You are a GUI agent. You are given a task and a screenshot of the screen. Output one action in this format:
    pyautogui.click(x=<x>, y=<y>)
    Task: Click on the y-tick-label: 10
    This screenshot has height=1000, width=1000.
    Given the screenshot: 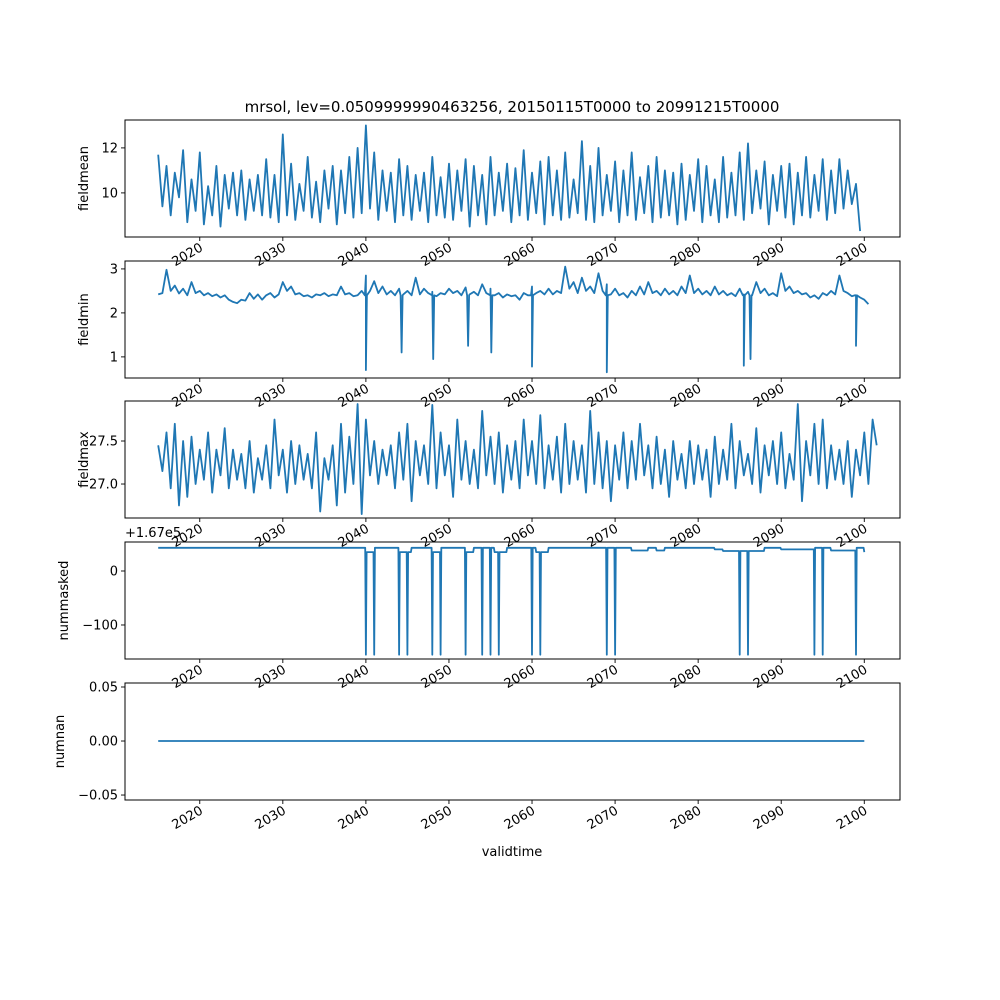 What is the action you would take?
    pyautogui.click(x=109, y=193)
    